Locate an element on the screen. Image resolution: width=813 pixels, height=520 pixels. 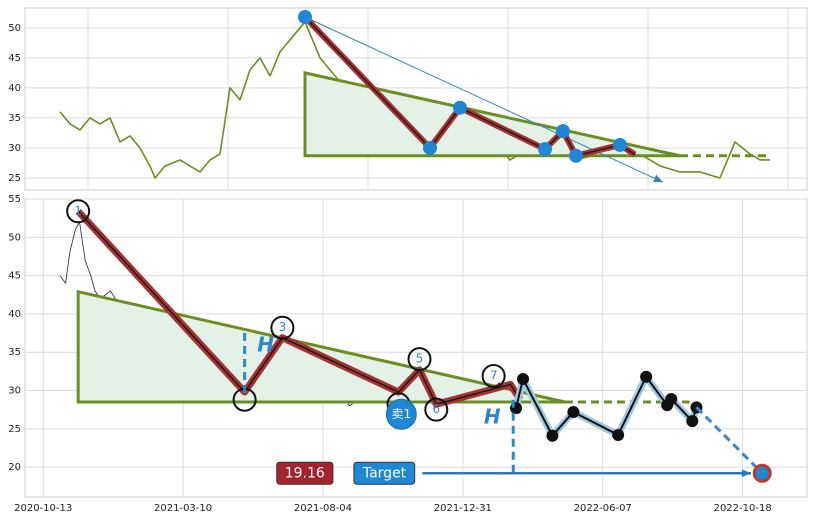
badge is located at coordinates (401, 414).